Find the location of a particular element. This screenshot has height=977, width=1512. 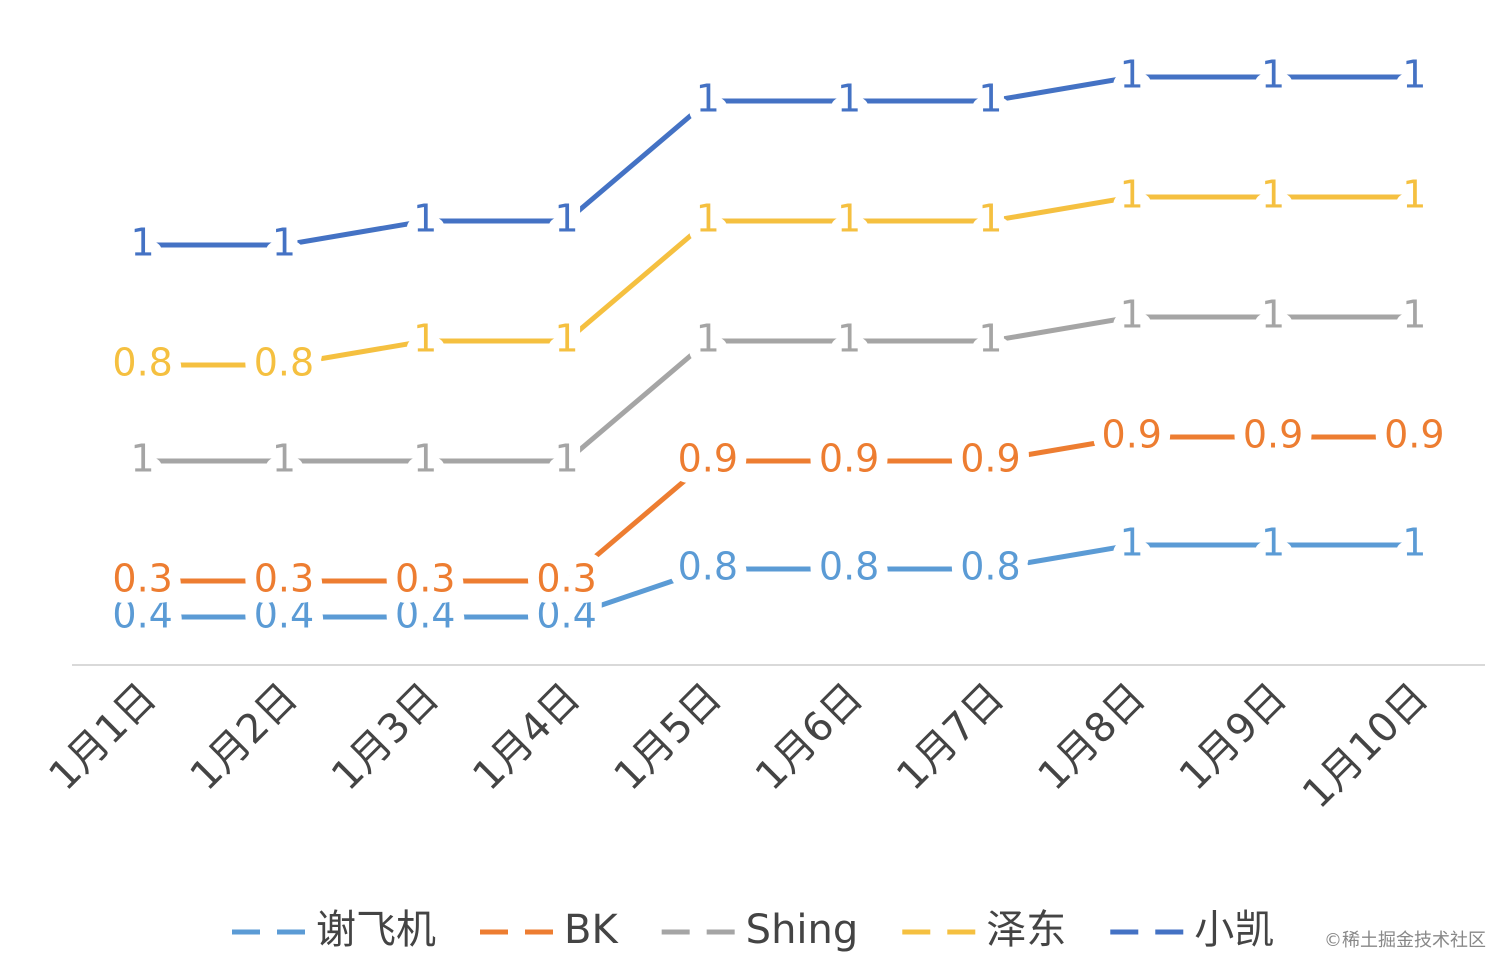

legend-label: 小凯 is located at coordinates (1234, 930).